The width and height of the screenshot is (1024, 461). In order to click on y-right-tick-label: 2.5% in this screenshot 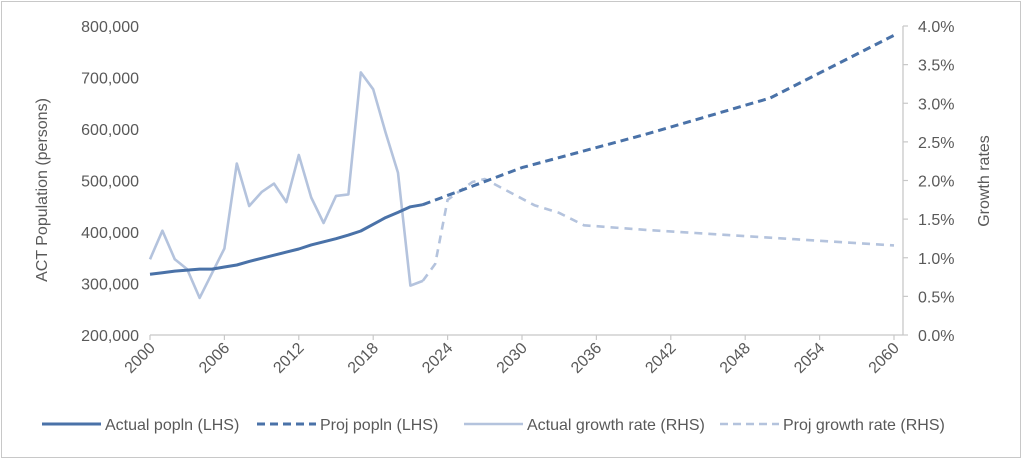, I will do `click(936, 143)`.